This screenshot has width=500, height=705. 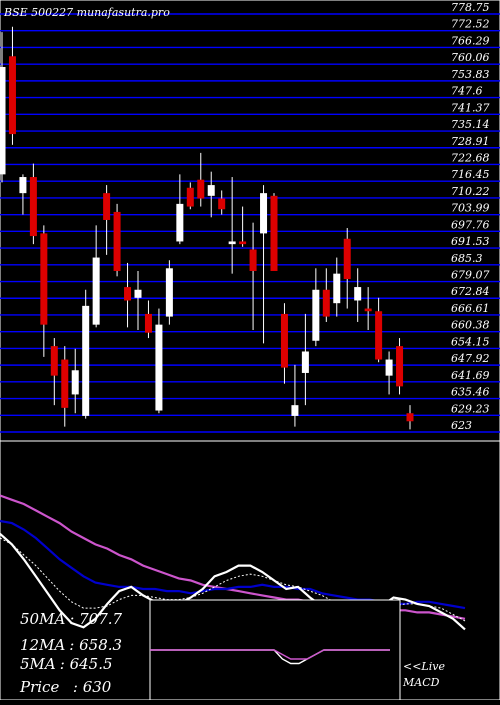 What do you see at coordinates (124, 12) in the screenshot?
I see `site-label: munafasutra.pro` at bounding box center [124, 12].